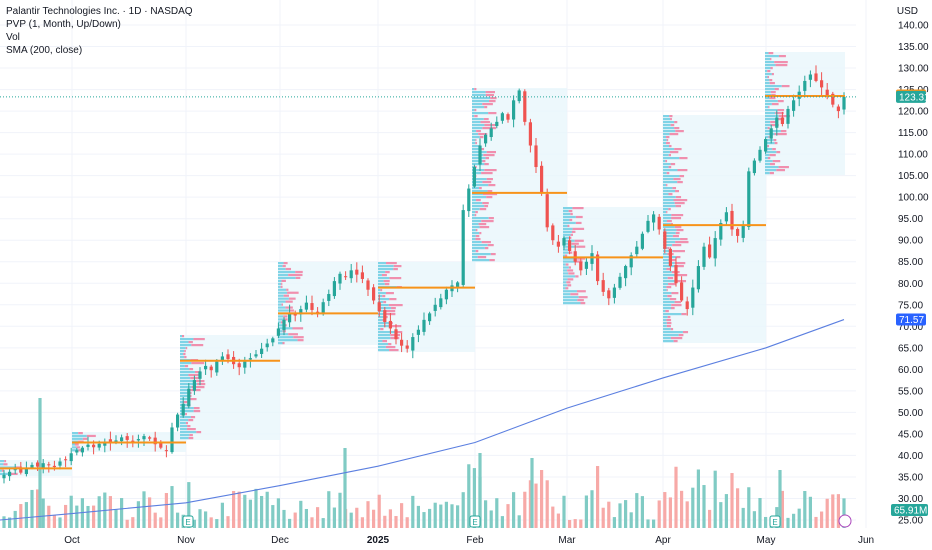  Describe the element at coordinates (99, 11) in the screenshot. I see `symbol-title: Palantir Technologies Inc. · 1D · NASDAQ` at that location.